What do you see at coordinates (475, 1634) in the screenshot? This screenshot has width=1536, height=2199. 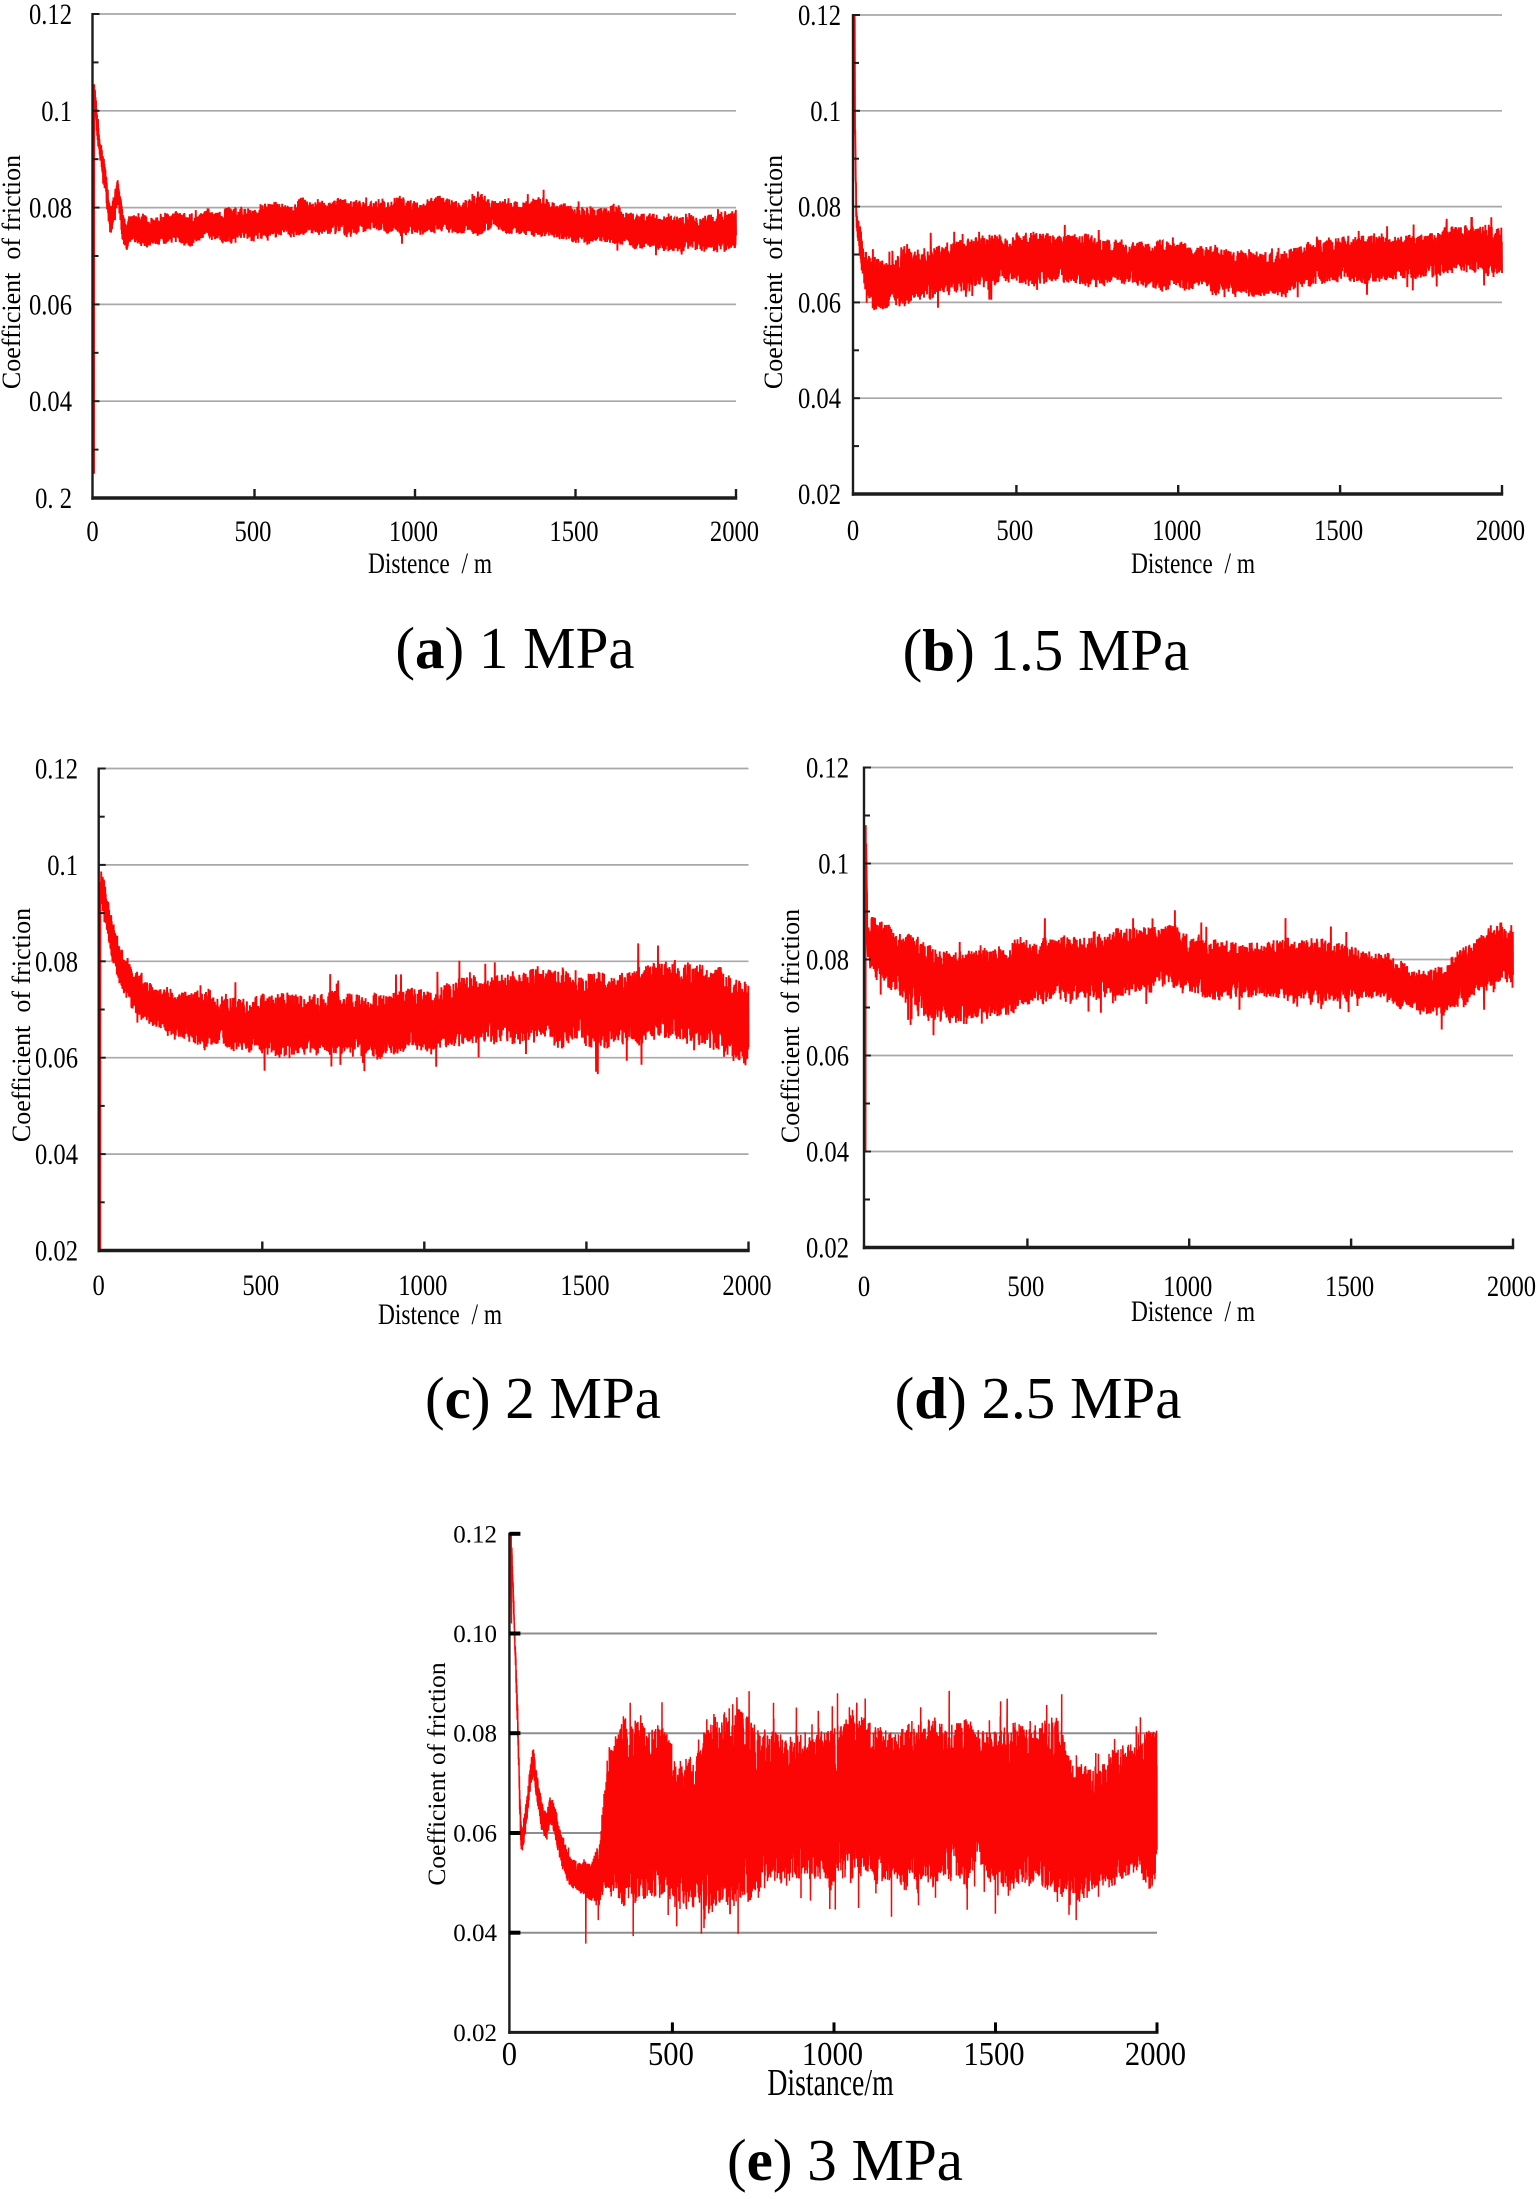 I see `svg-text: 0.10` at bounding box center [475, 1634].